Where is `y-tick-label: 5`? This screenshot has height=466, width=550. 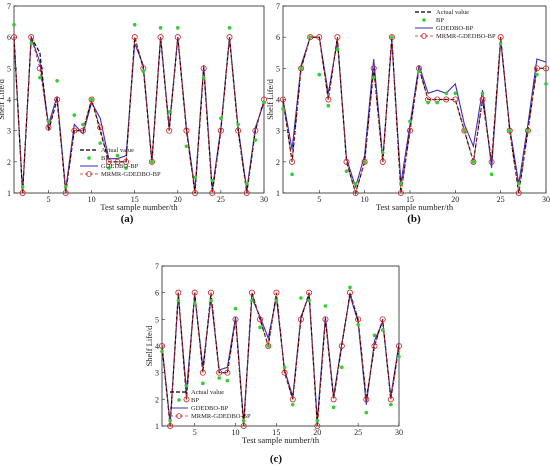 y-tick-label: 5 is located at coordinates (9, 68).